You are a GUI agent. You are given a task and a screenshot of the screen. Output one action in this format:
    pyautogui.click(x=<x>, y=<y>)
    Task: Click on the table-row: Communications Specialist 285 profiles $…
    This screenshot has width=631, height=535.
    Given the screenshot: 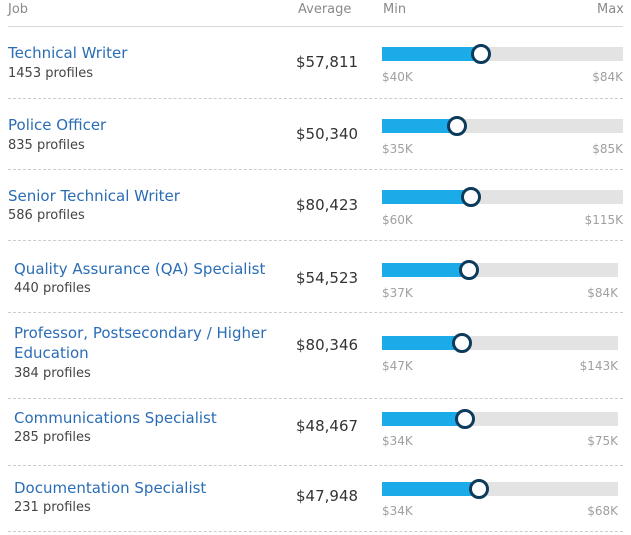 What is the action you would take?
    pyautogui.click(x=315, y=432)
    